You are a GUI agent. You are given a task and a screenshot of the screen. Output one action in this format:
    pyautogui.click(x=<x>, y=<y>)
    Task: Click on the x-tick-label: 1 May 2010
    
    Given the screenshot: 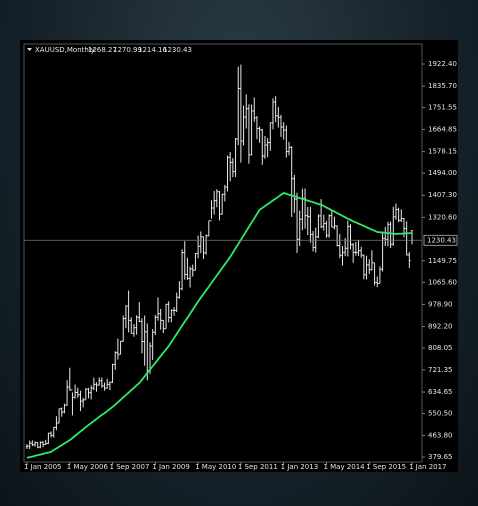 What is the action you would take?
    pyautogui.click(x=215, y=467)
    